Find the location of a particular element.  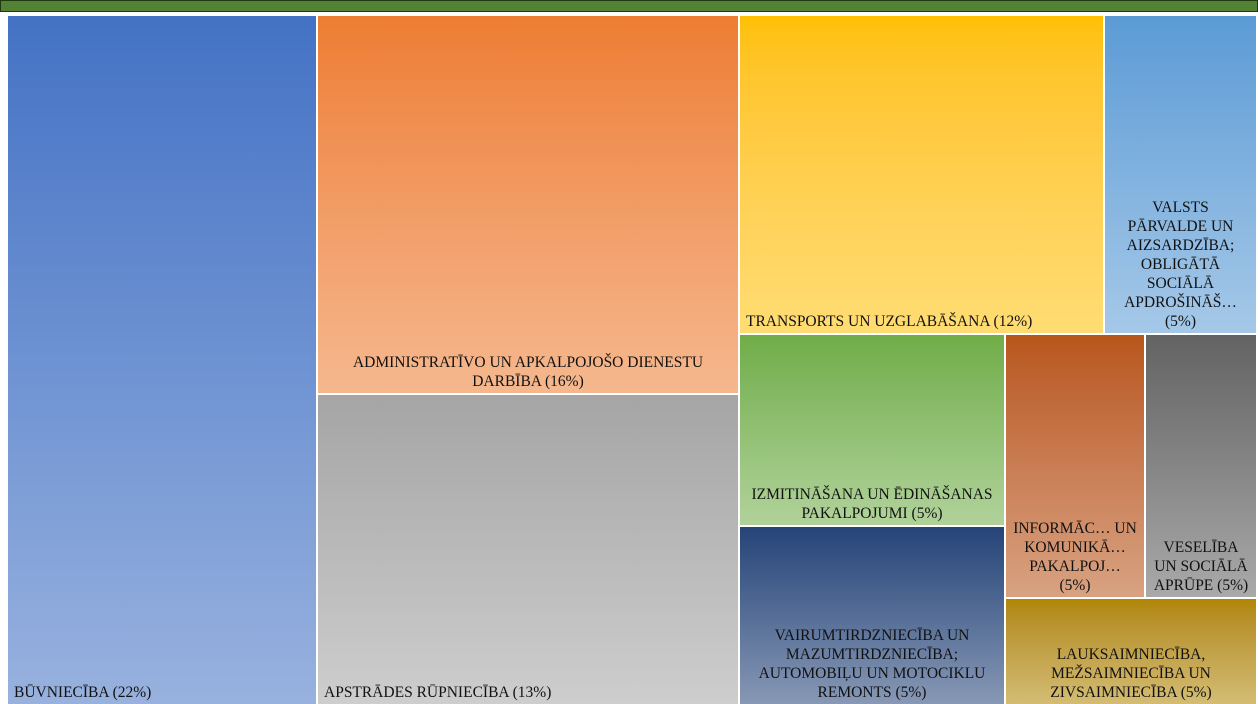

tile: APSTRĀDES RŪPNIECĪBA (13%) is located at coordinates (528, 549).